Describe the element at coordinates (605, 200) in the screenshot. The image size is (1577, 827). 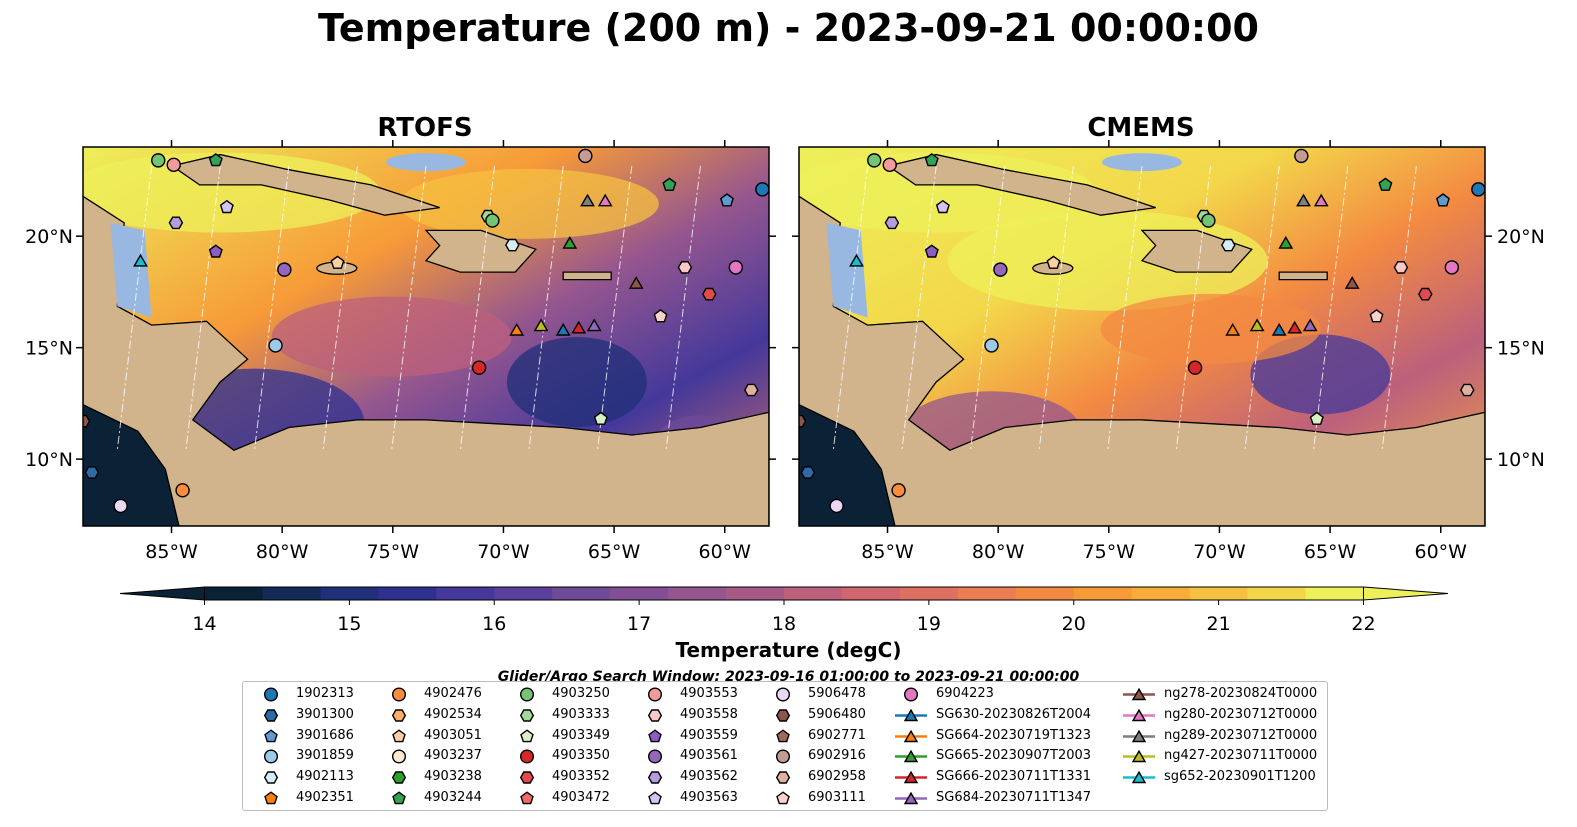
I see `obs-marker-ng280-20230712T0000` at that location.